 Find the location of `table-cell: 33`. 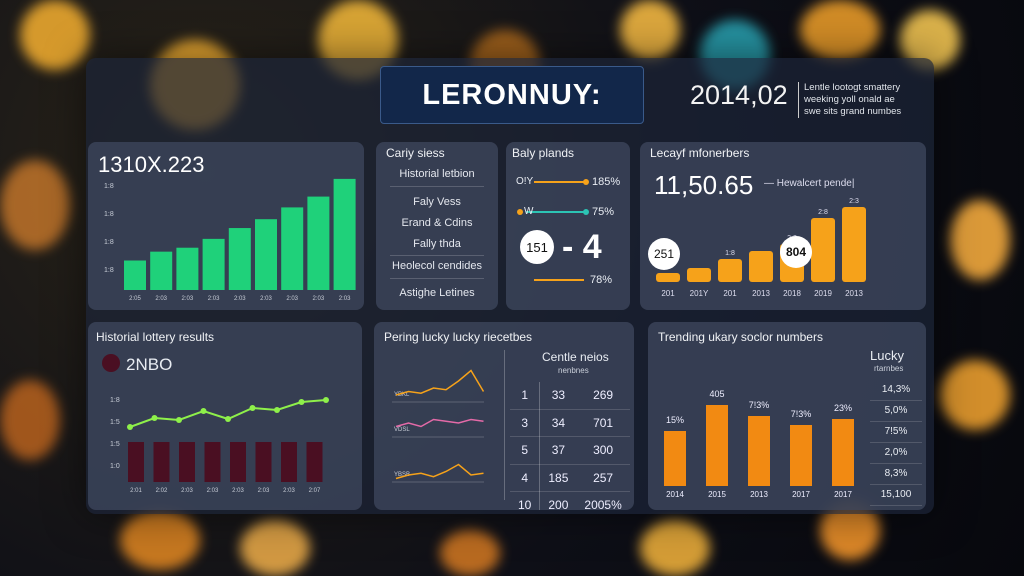

table-cell: 33 is located at coordinates (558, 396).